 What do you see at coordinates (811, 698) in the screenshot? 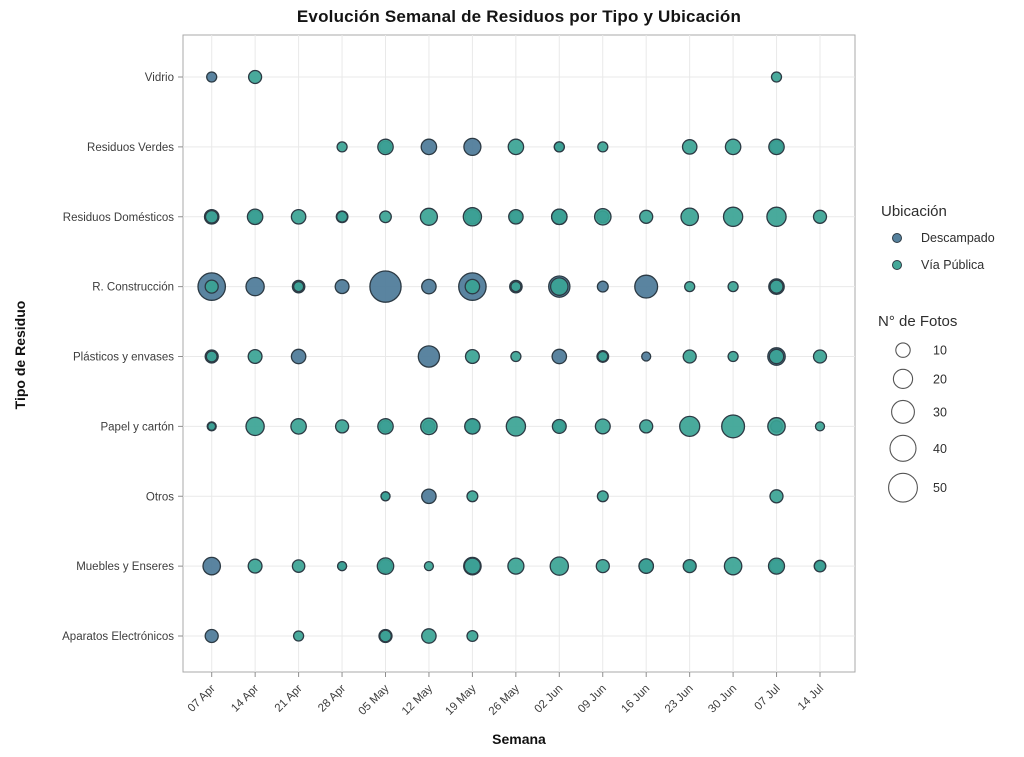
I see `x-tick-label: 14 Jul` at bounding box center [811, 698].